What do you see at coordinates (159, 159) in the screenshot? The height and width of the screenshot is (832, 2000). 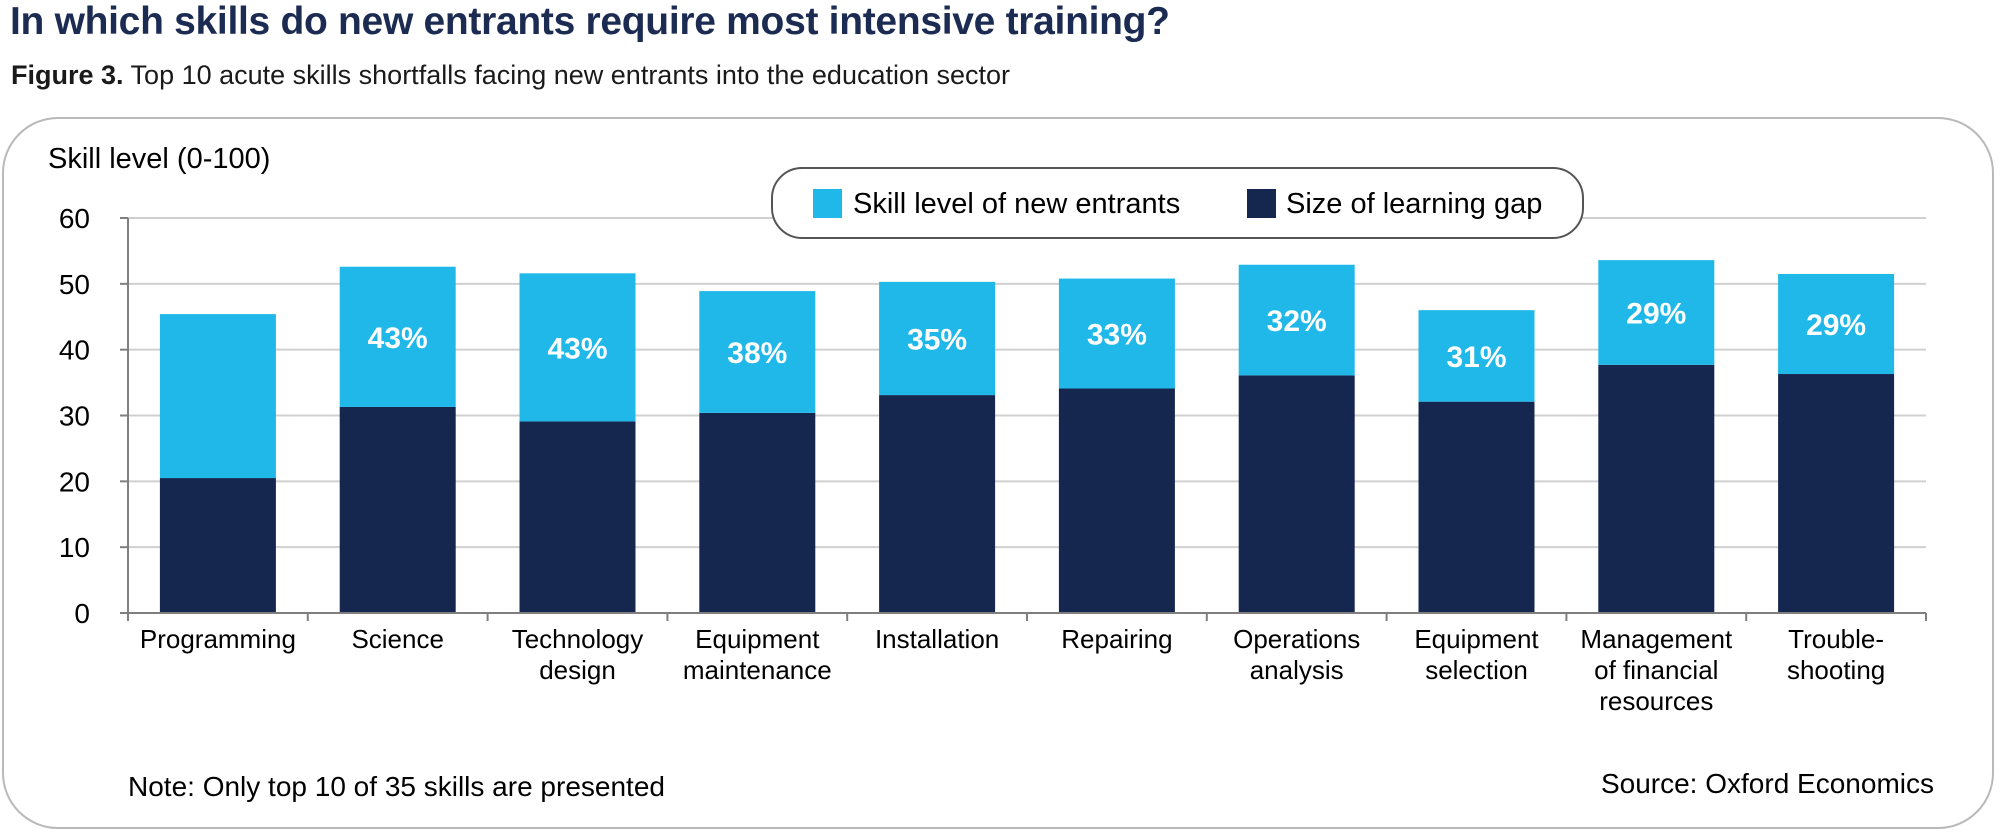 I see `y-axis-title: Skill level (0-100)` at bounding box center [159, 159].